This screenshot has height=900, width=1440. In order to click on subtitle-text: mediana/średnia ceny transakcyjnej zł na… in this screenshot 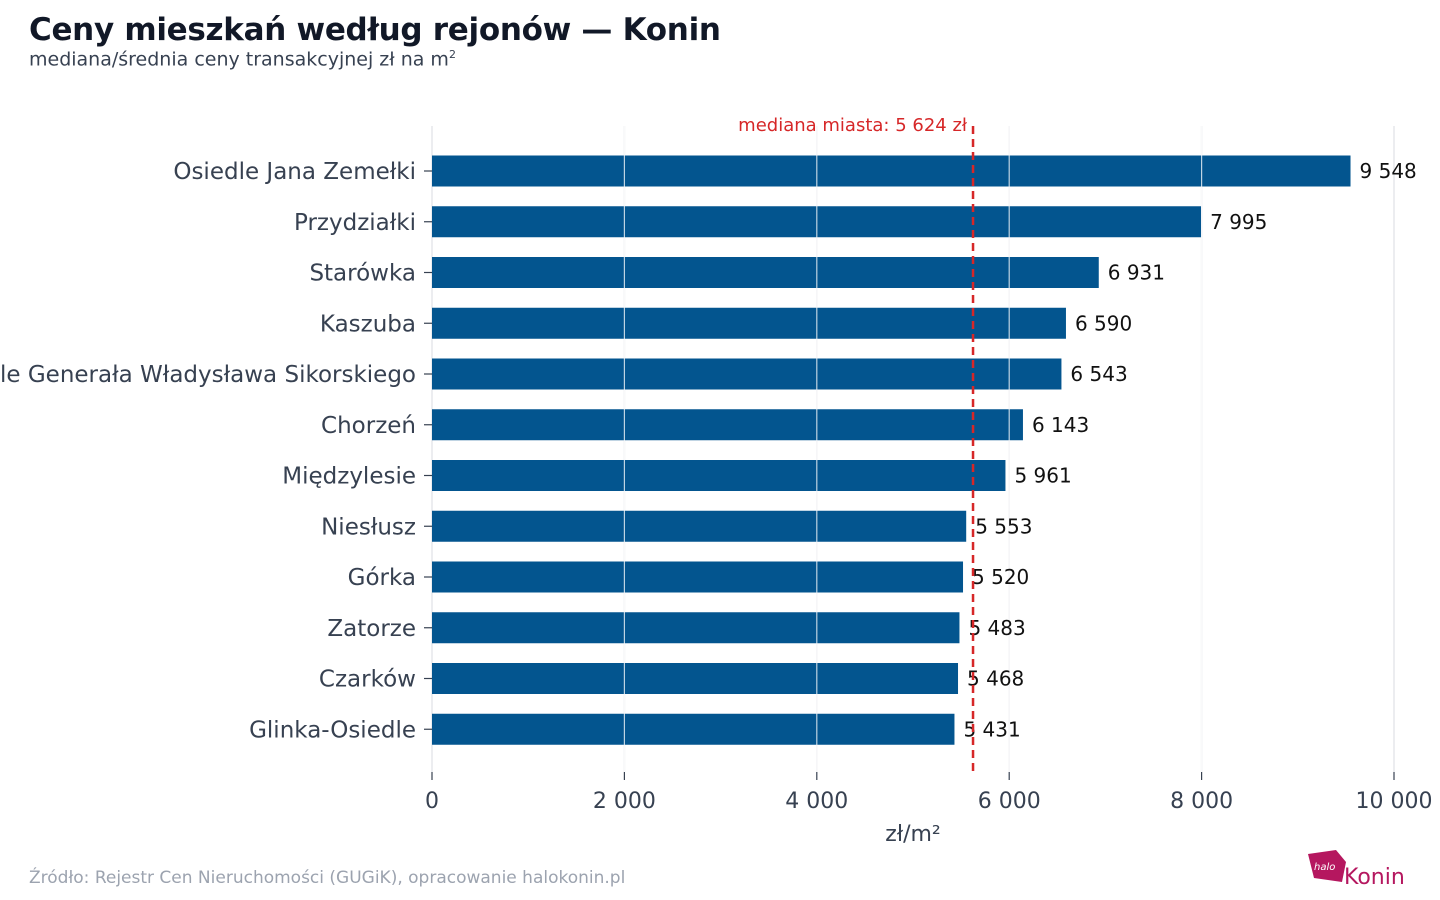, I will do `click(239, 59)`.